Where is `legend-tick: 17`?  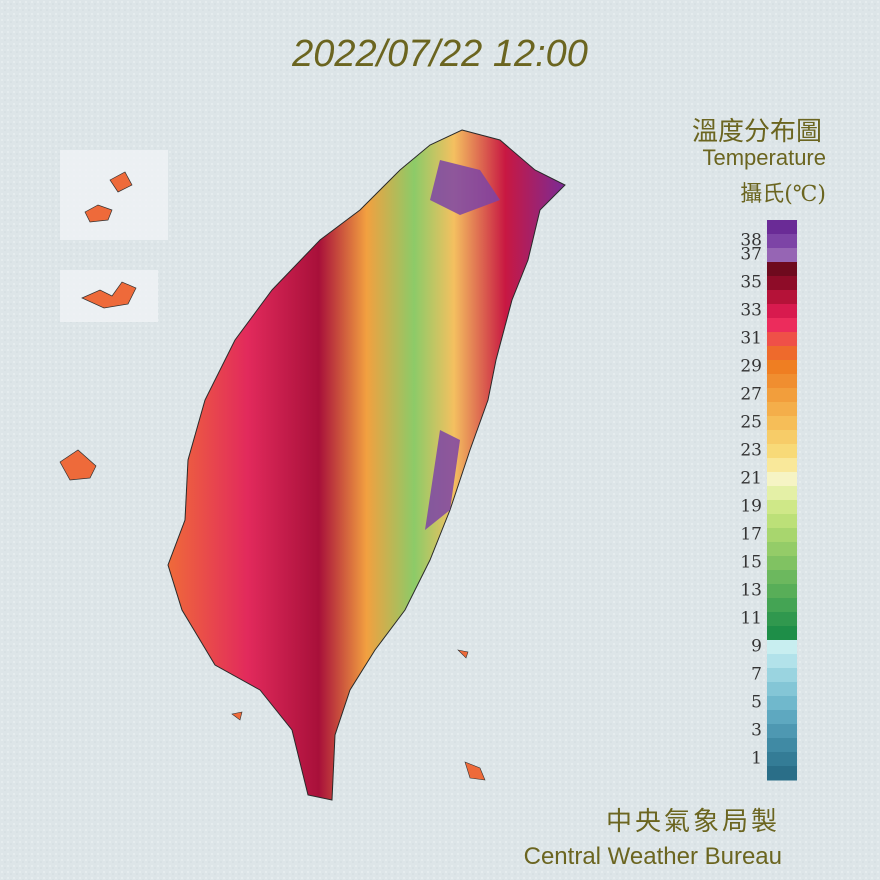 legend-tick: 17 is located at coordinates (751, 535).